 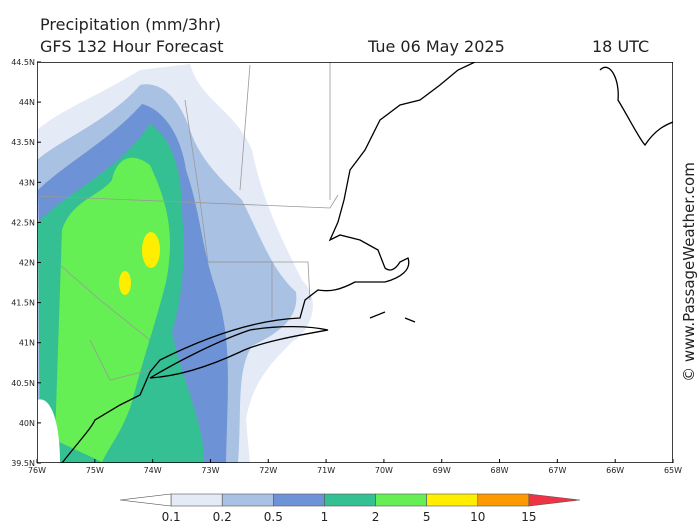 What do you see at coordinates (27, 182) in the screenshot?
I see `lat-label: 43N` at bounding box center [27, 182].